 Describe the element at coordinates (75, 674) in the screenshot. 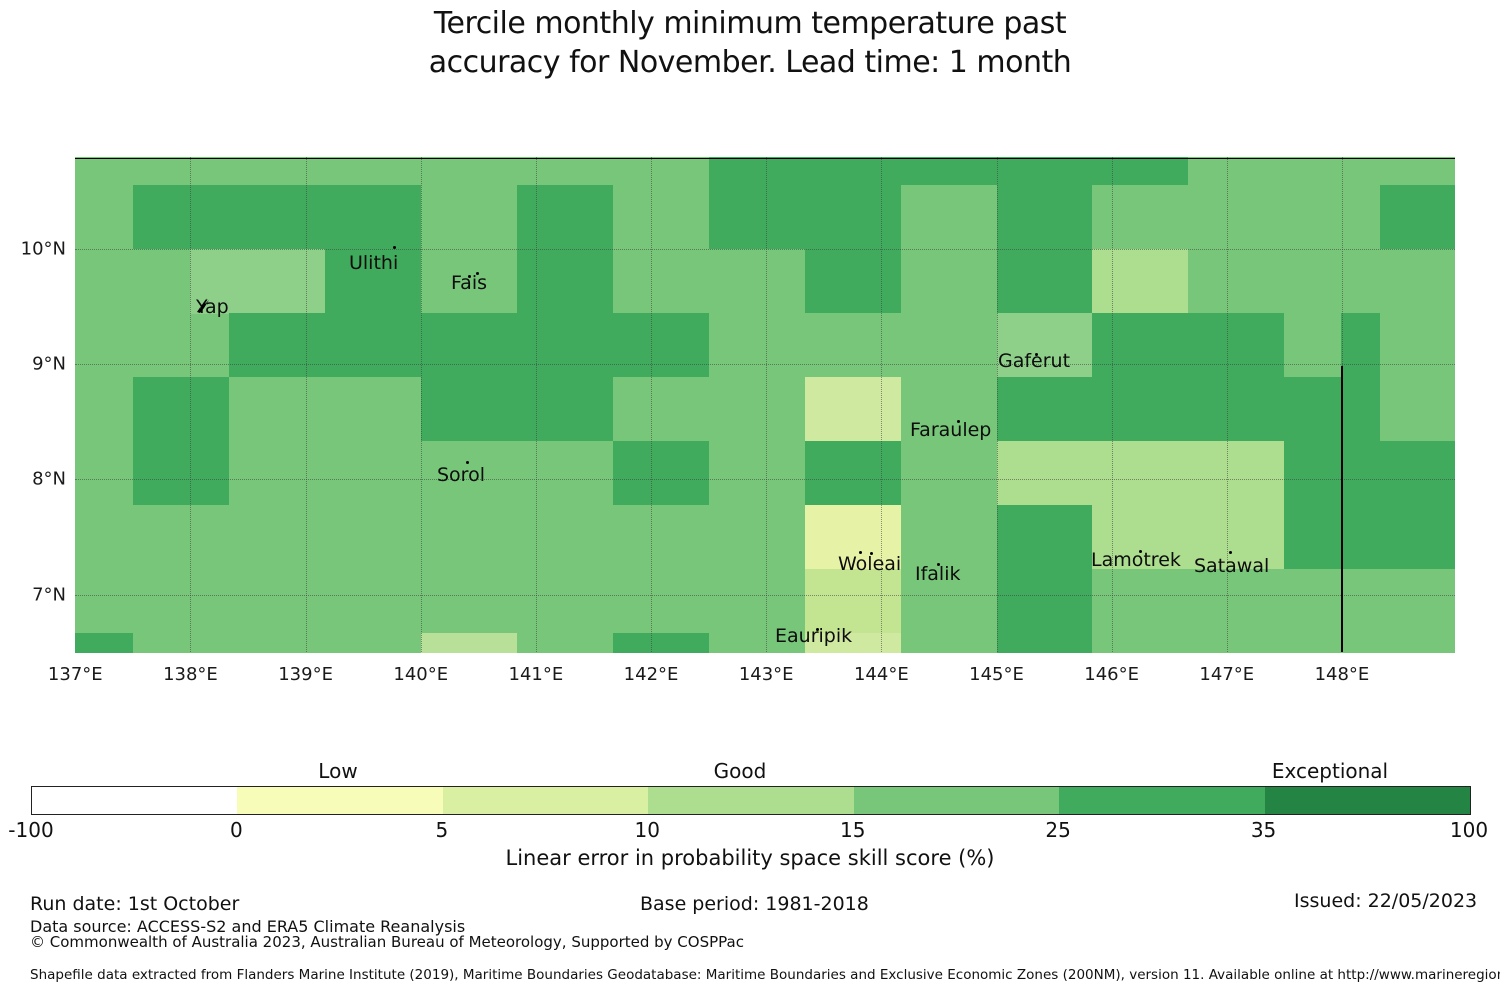

I see `x-axis-tick-label: 137°E` at that location.